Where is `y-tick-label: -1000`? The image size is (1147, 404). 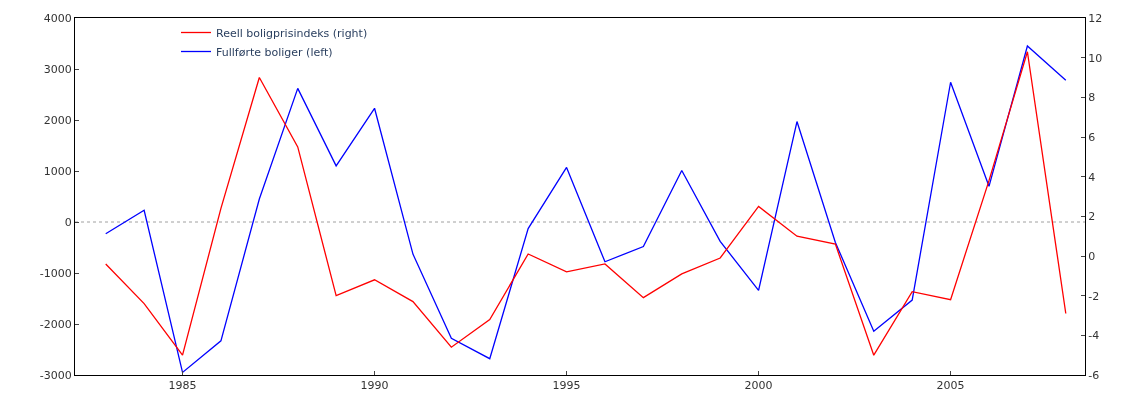
y-tick-label: -1000 is located at coordinates (55, 273).